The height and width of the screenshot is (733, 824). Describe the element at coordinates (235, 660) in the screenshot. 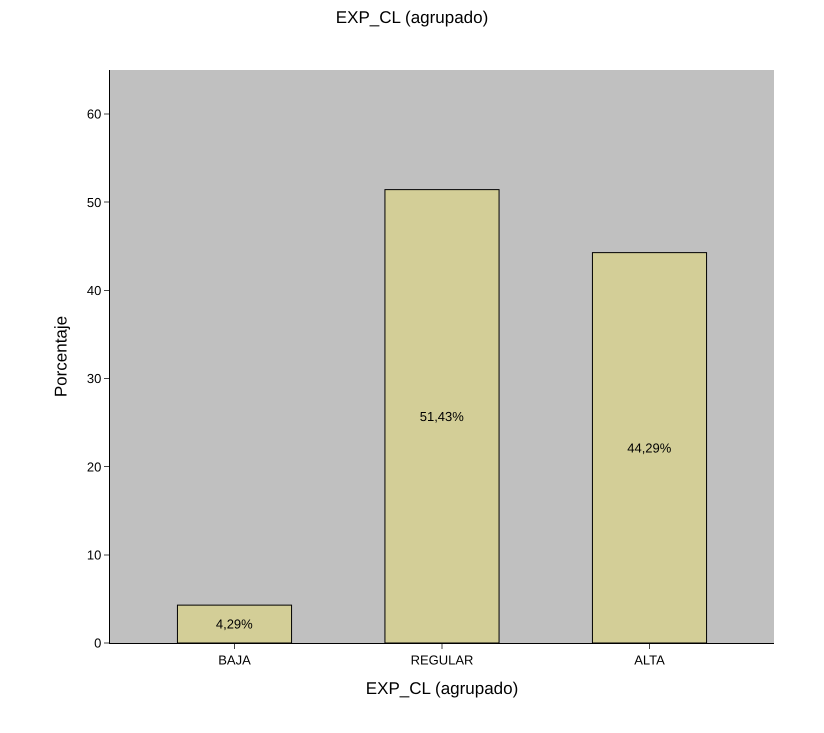

I see `x-tick-label: BAJA` at that location.